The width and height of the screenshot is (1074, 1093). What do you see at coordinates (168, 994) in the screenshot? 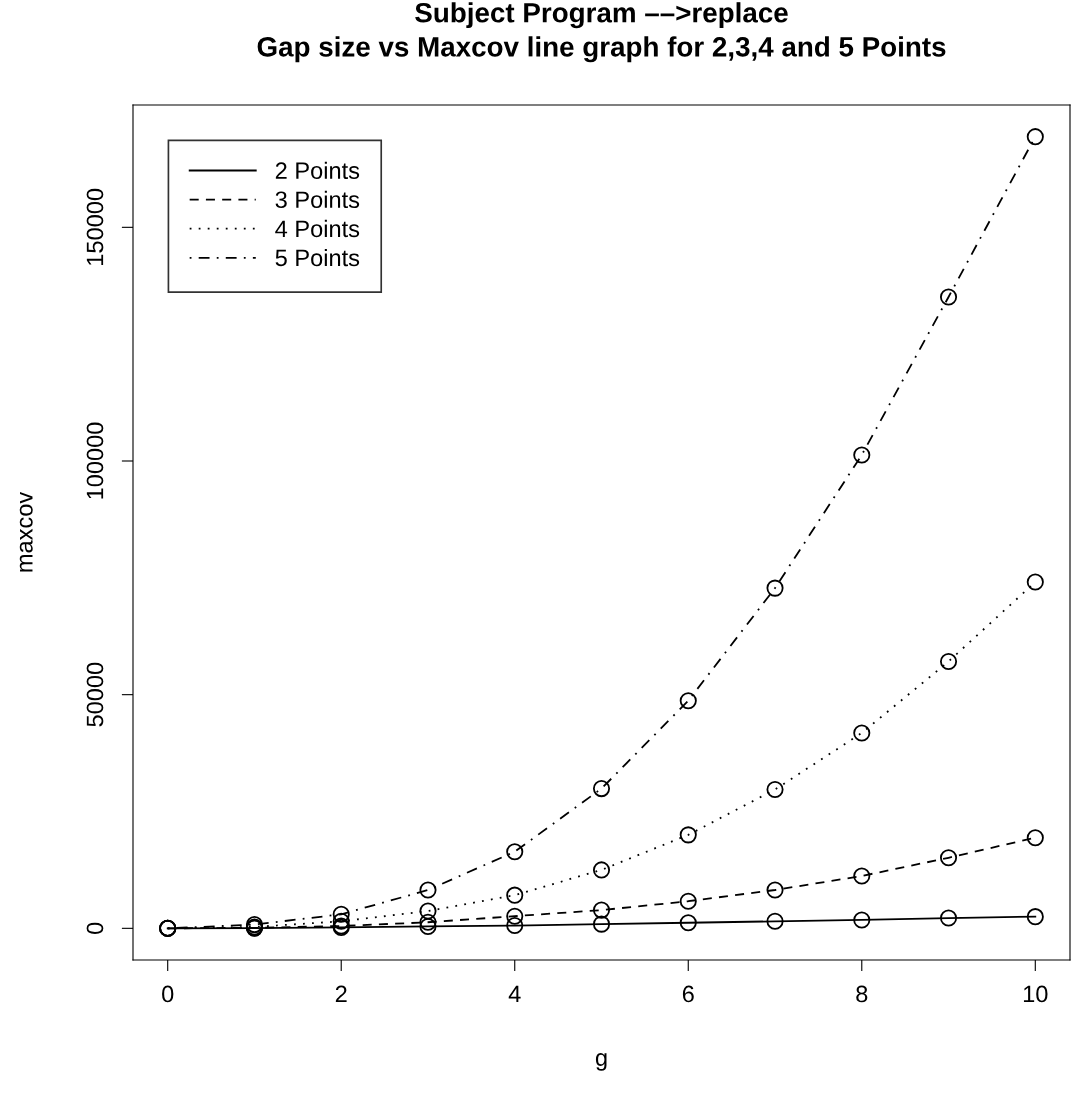
I see `x-tick-label: 0` at bounding box center [168, 994].